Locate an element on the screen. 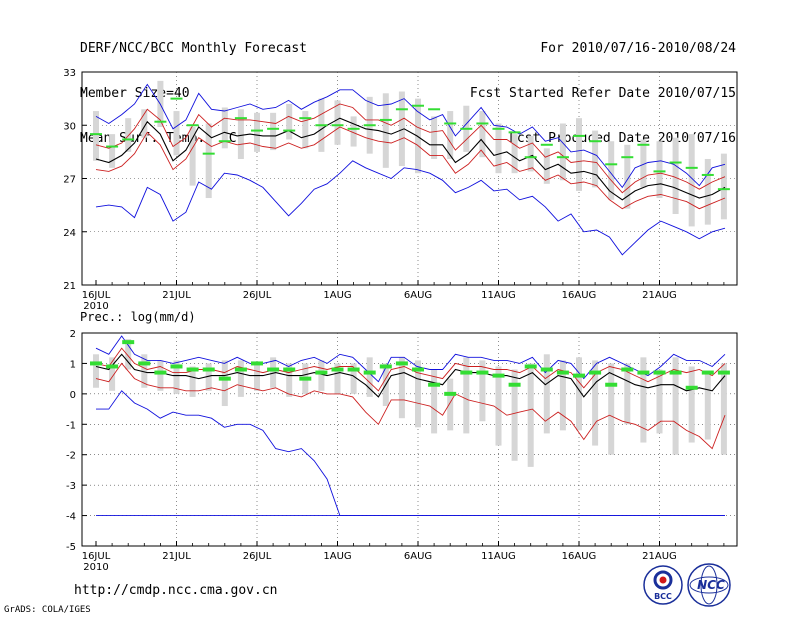  bcc-logo-text: BCC is located at coordinates (663, 596).